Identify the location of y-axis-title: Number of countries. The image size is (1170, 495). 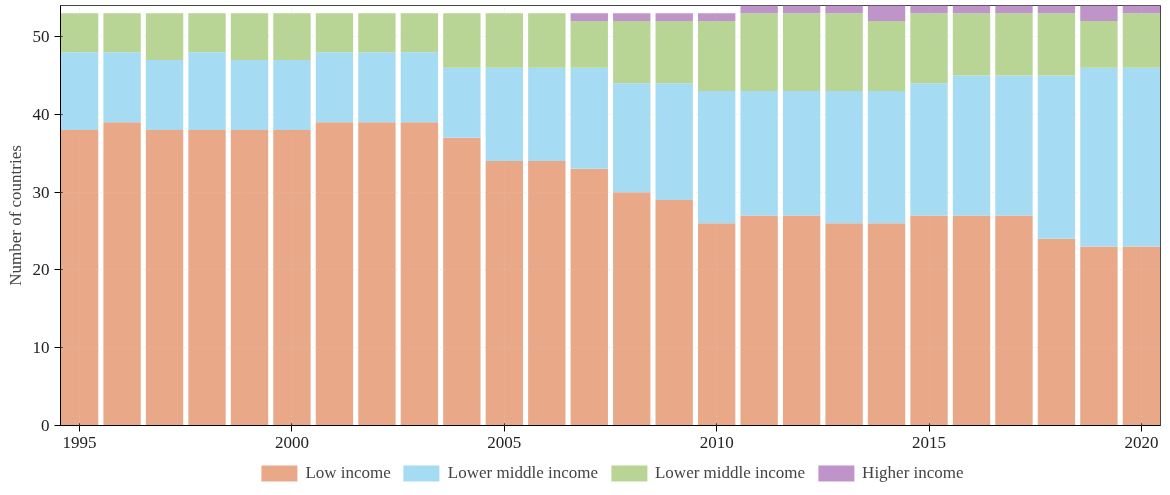
(15, 215).